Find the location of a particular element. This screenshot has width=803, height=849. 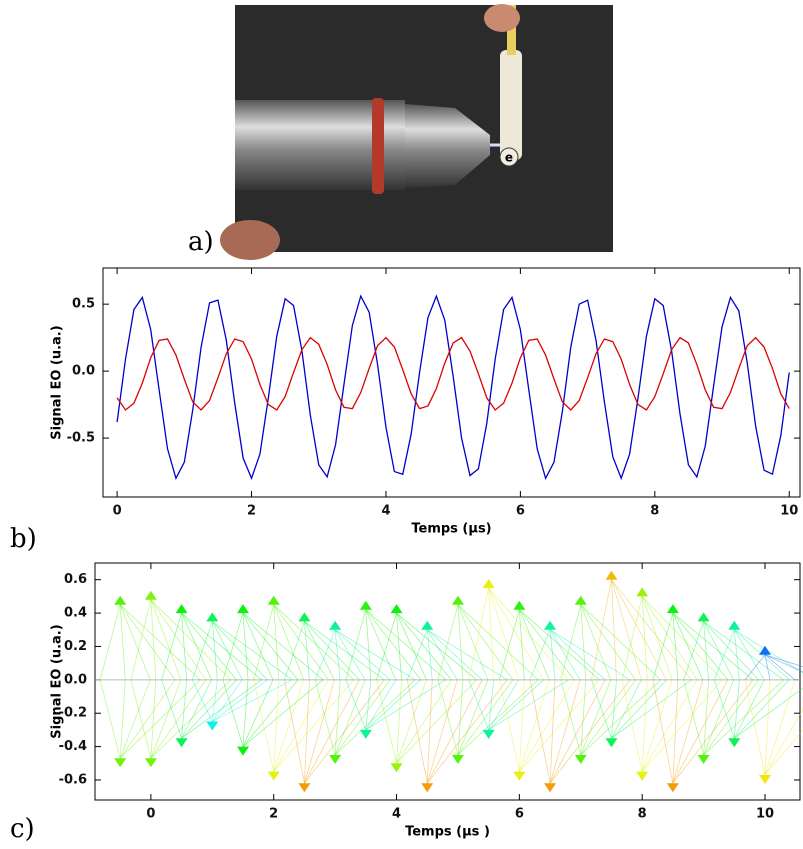

panel-label: c) is located at coordinates (22, 829).